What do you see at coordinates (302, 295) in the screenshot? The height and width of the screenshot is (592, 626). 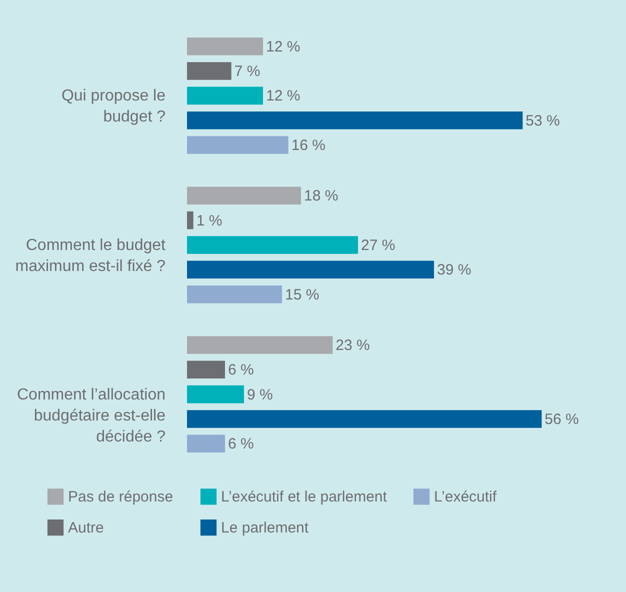 I see `data-label: 15 %` at bounding box center [302, 295].